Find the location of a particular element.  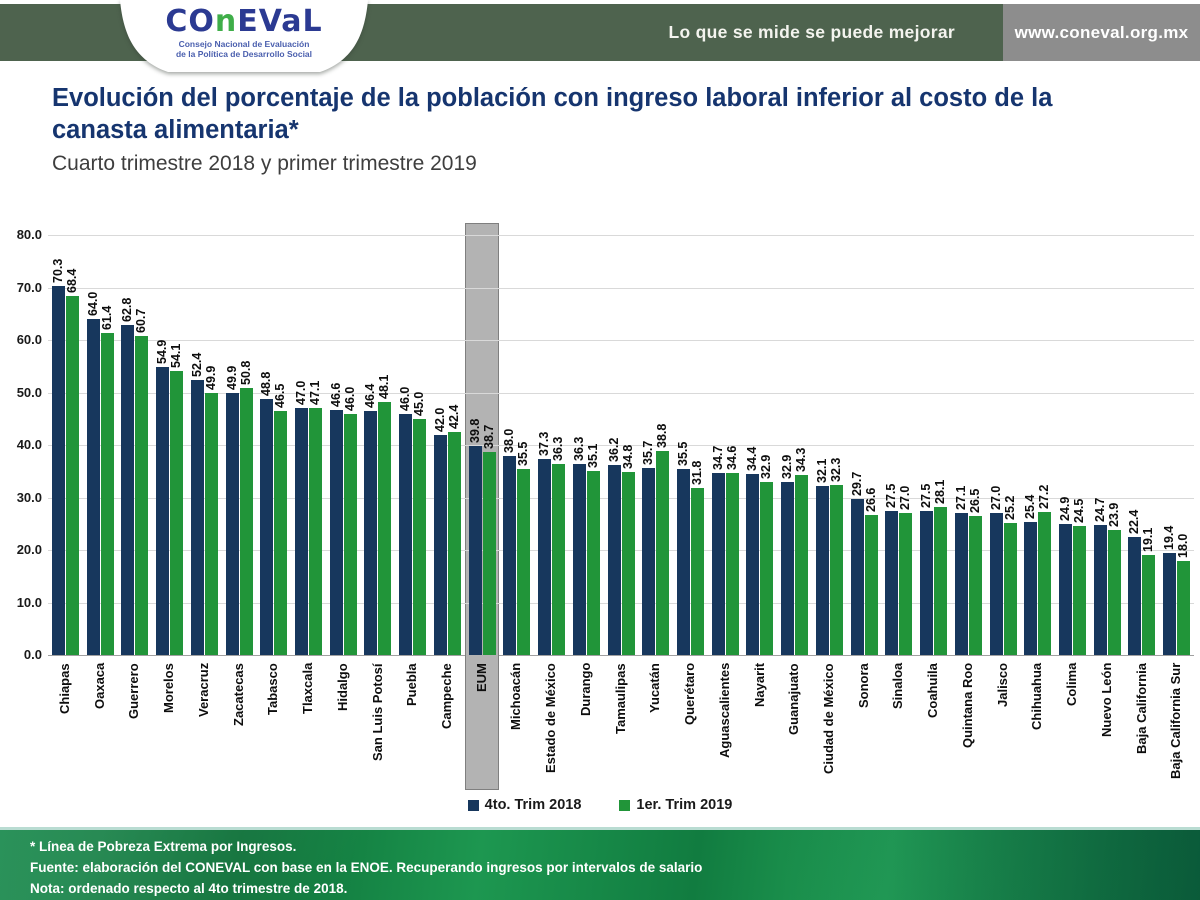

legend-item-q1-2019: 1er. Trim 2019 is located at coordinates (675, 805).